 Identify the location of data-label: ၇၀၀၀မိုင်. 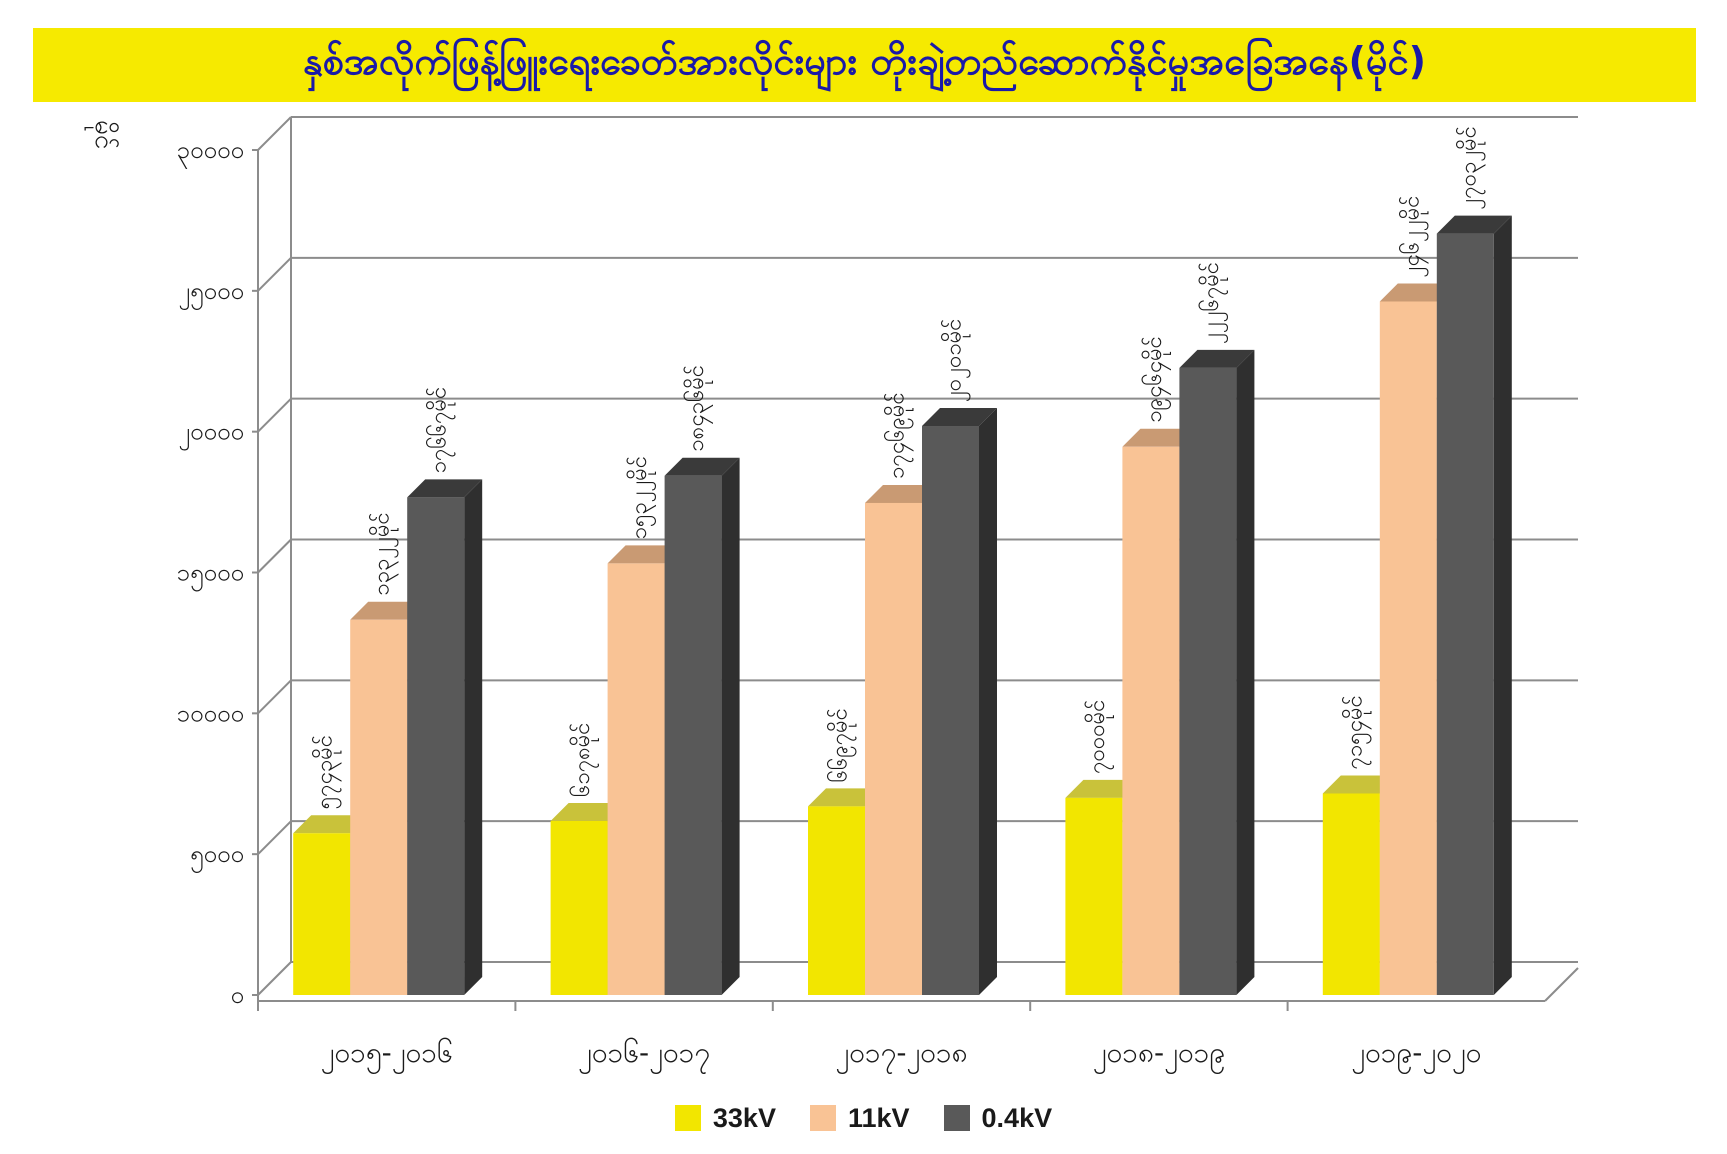
(1099, 737).